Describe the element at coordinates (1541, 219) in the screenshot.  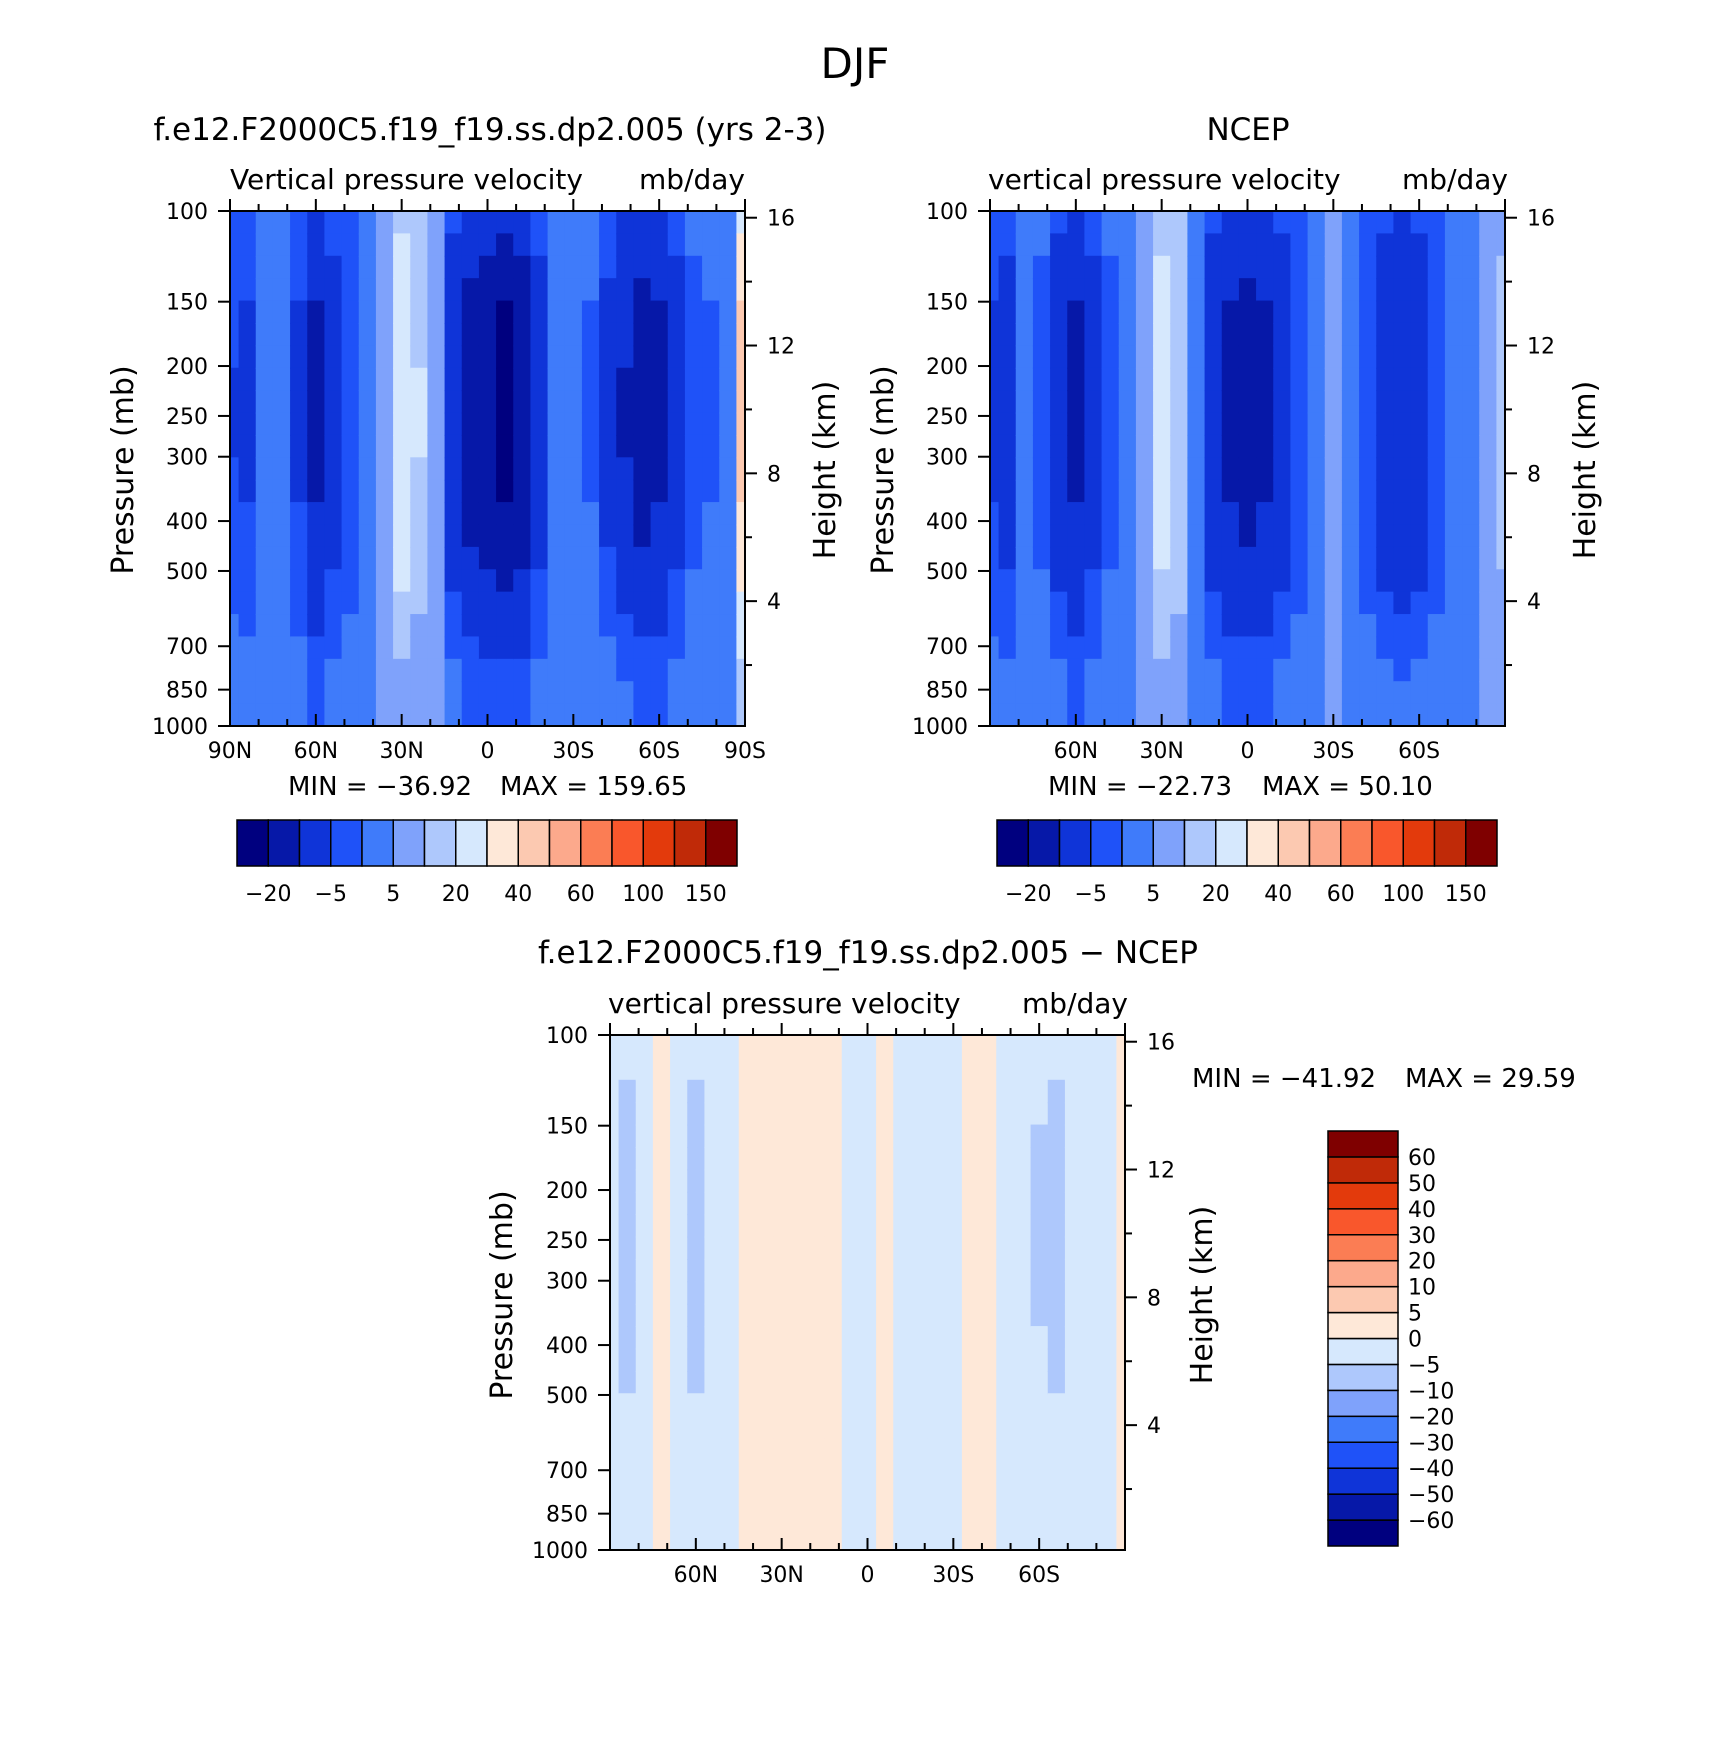
I see `height-tick-label: 16` at that location.